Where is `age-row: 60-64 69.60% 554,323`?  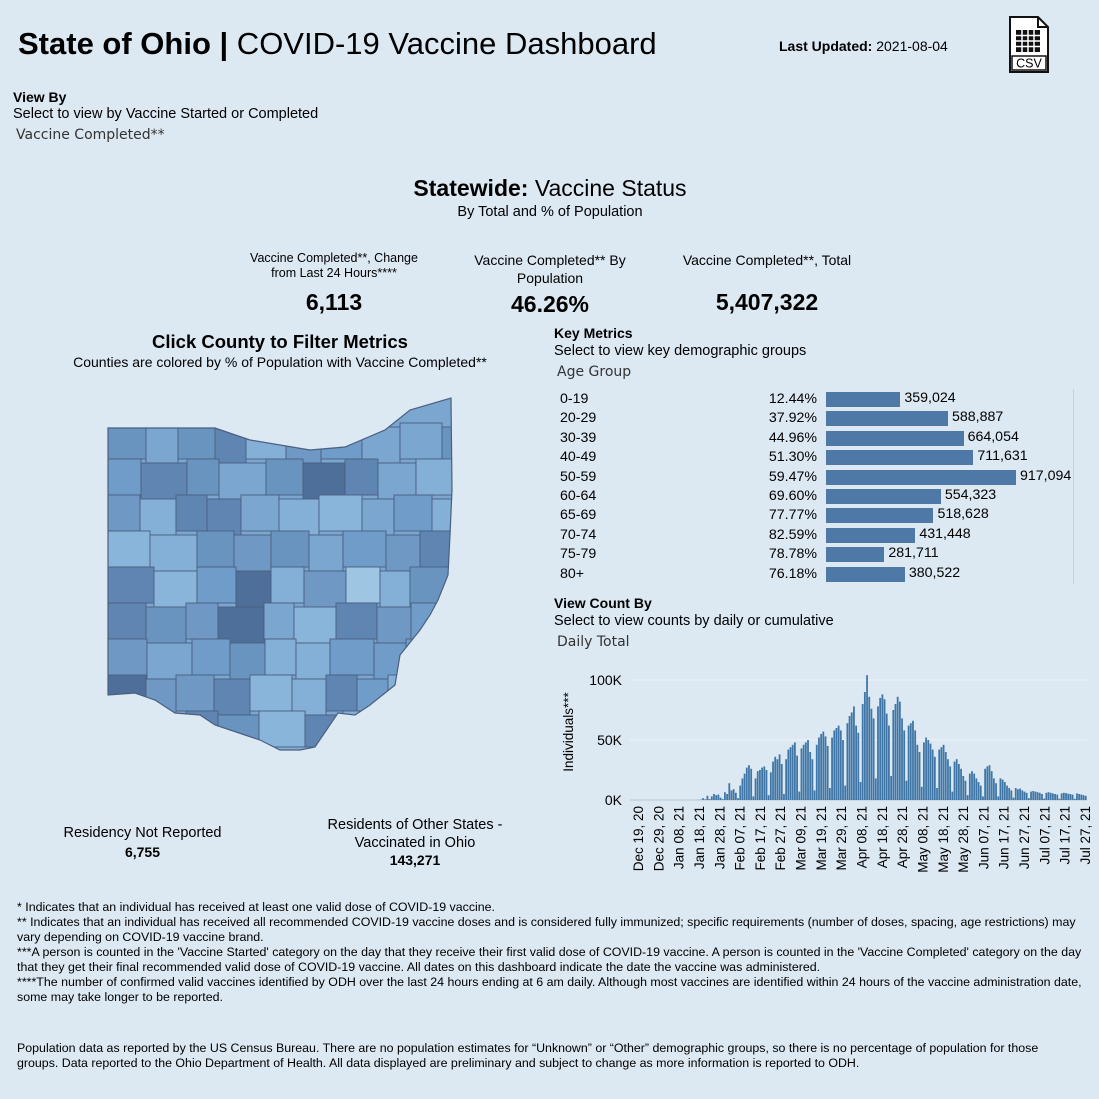
age-row: 60-64 69.60% 554,323 is located at coordinates (820, 497).